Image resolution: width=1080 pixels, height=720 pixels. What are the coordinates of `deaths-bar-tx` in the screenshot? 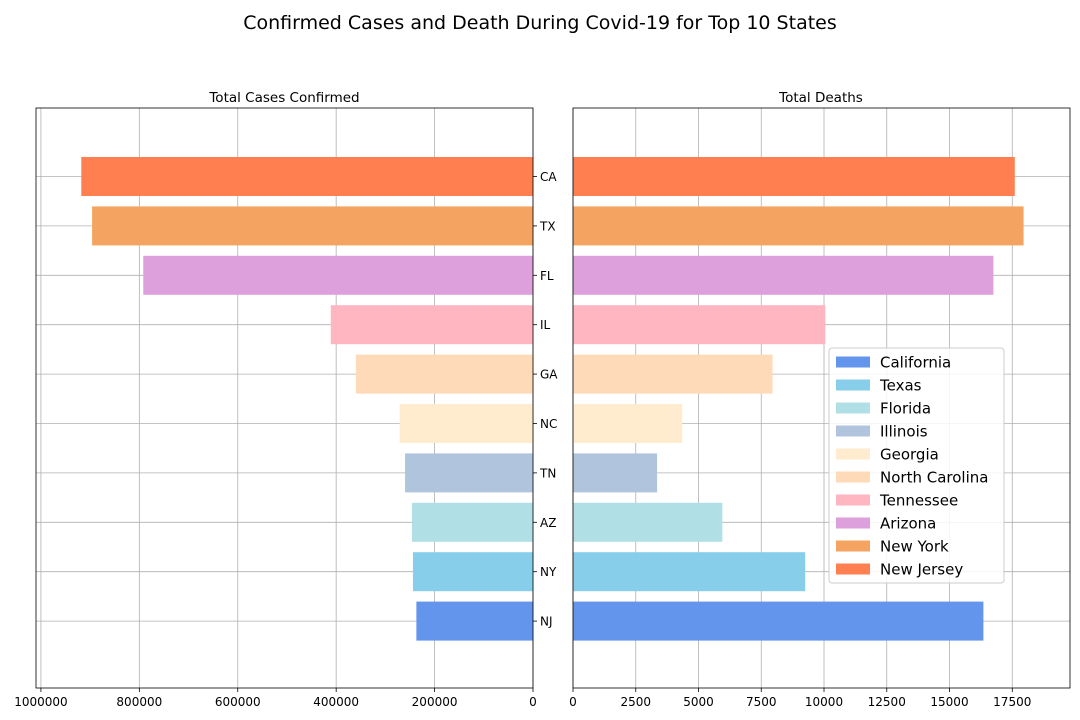 It's located at (798, 226).